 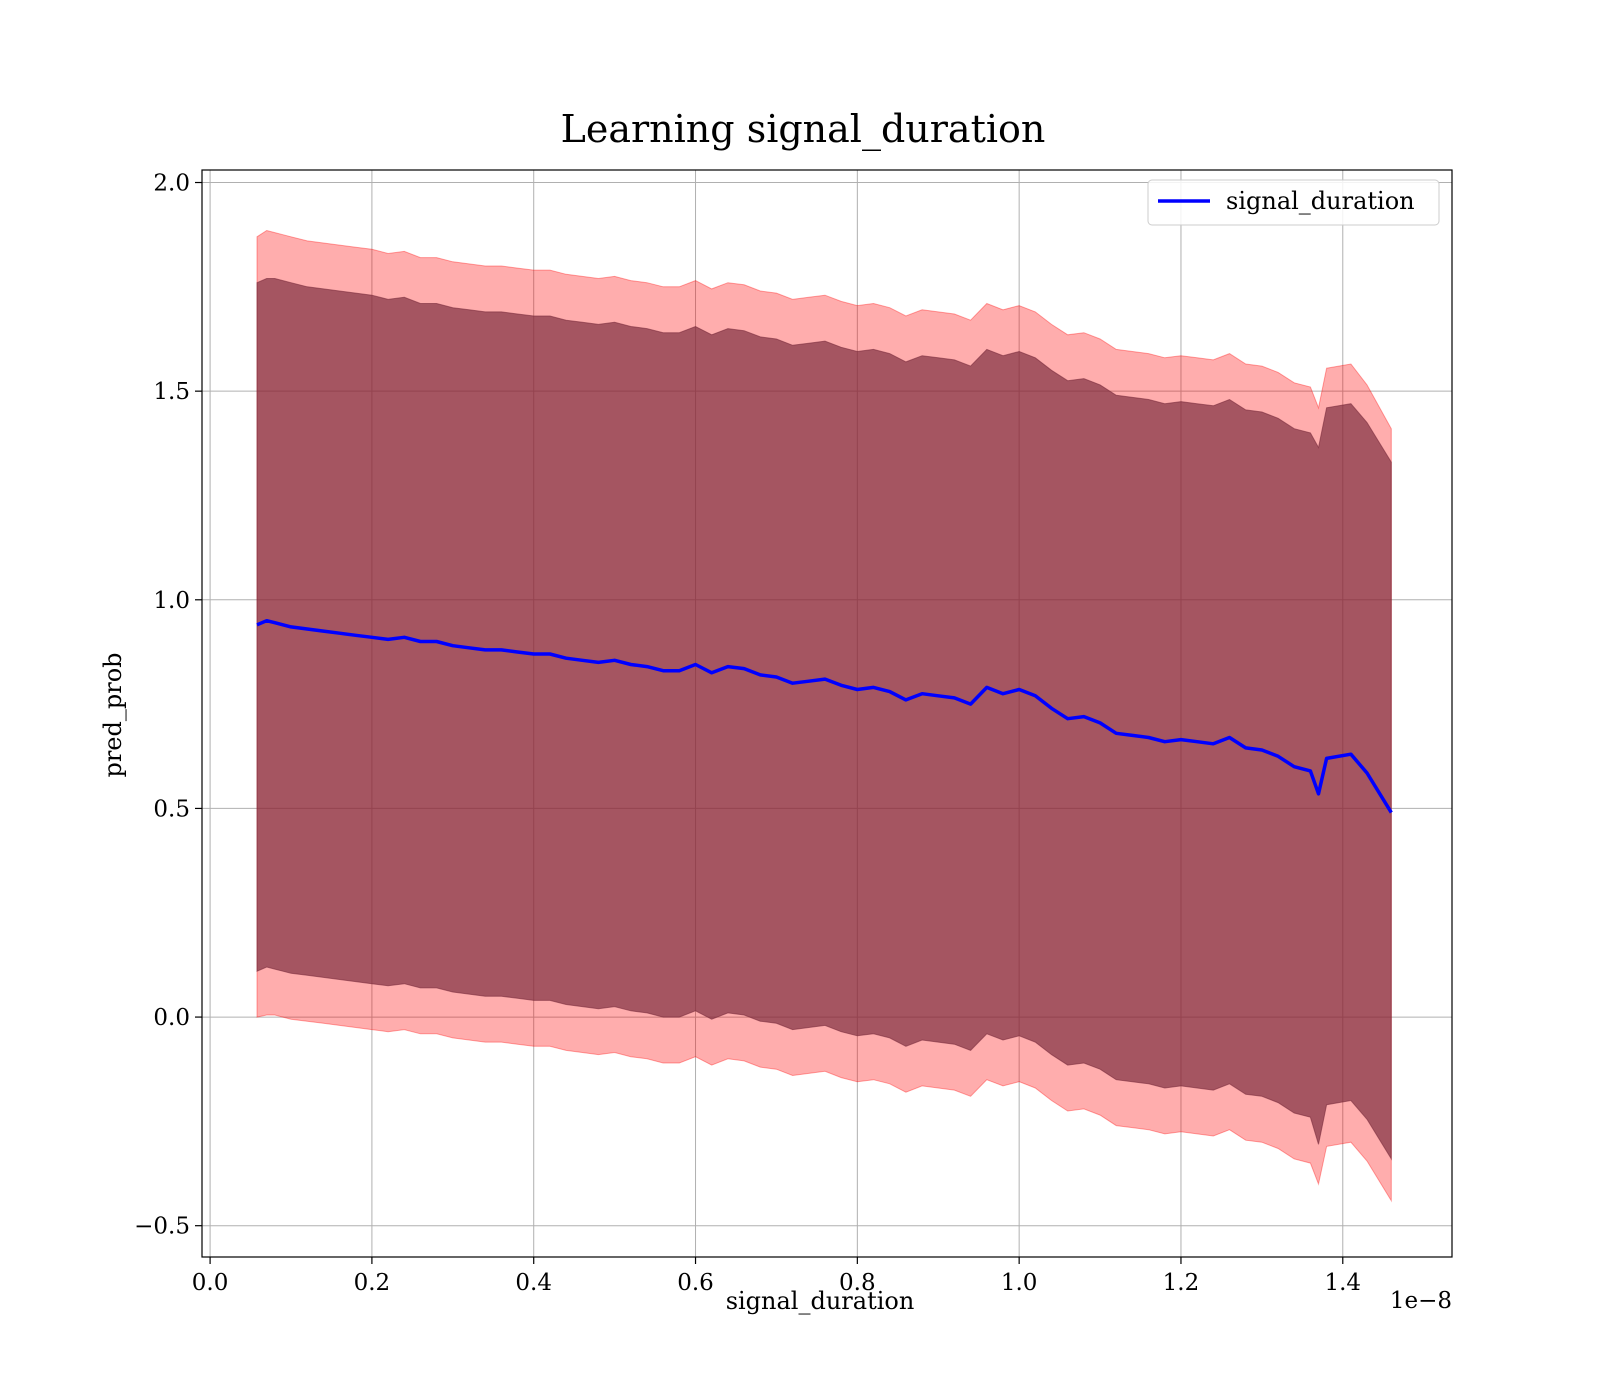 I want to click on y-tick-label: 1.5, so click(x=171, y=392).